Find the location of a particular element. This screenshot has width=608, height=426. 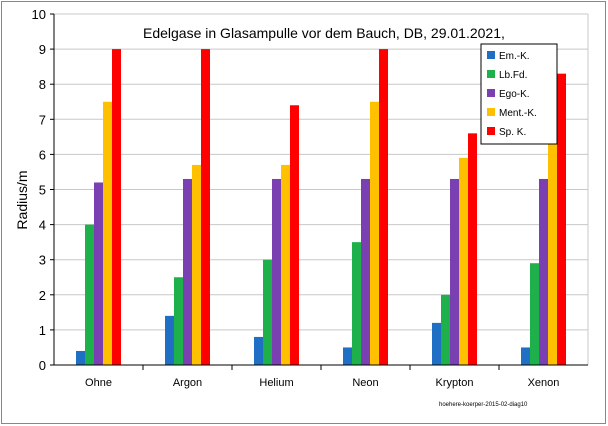

legend-entry: Ment.-K. is located at coordinates (518, 113).